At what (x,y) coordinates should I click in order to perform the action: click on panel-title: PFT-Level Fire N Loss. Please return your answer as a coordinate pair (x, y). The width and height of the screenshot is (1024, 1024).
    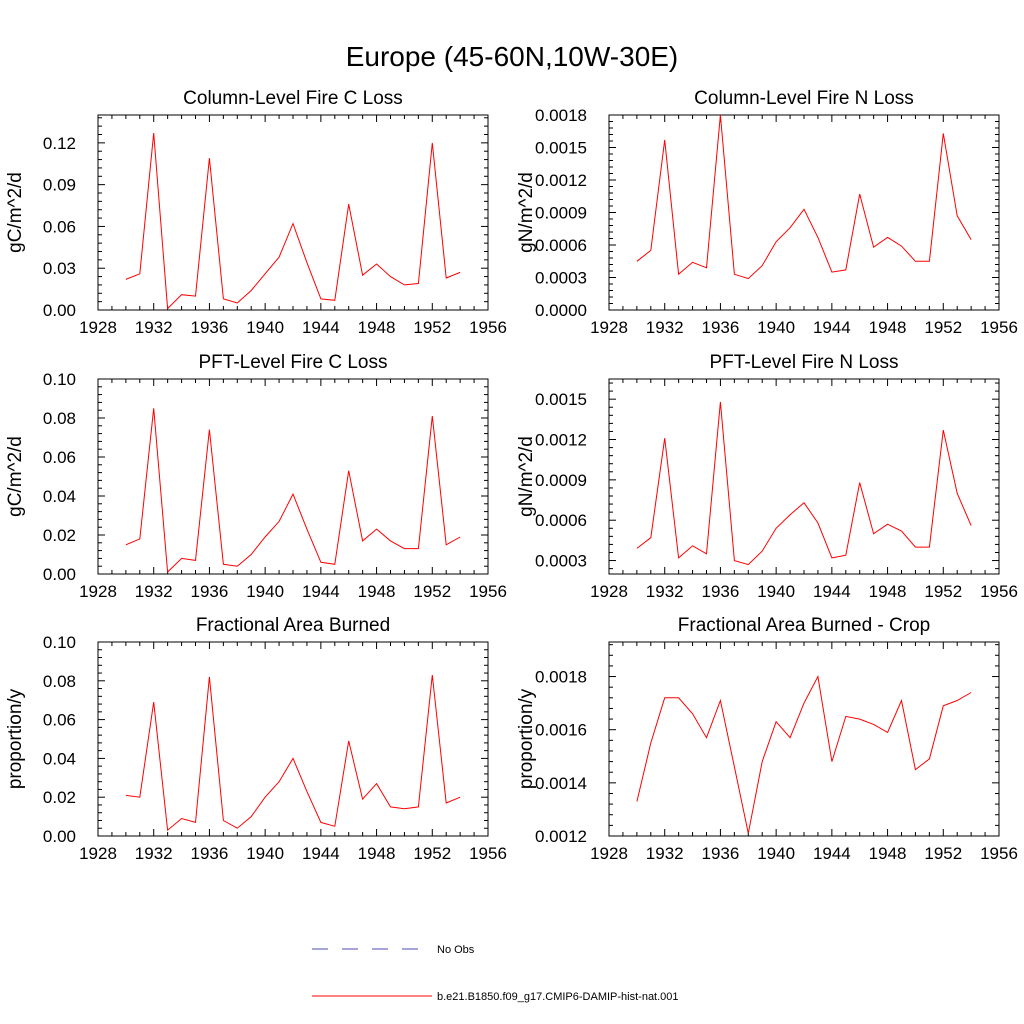
    Looking at the image, I should click on (804, 362).